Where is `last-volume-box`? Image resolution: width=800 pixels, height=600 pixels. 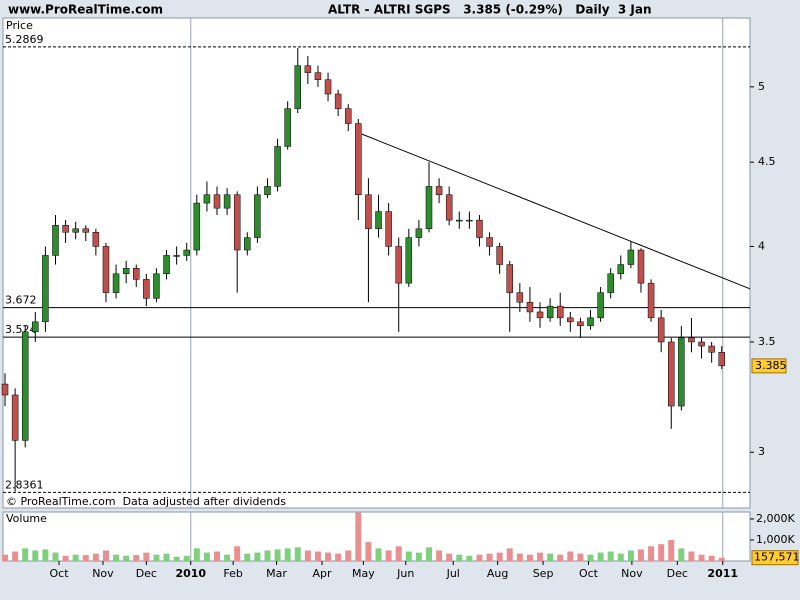 last-volume-box is located at coordinates (775, 558).